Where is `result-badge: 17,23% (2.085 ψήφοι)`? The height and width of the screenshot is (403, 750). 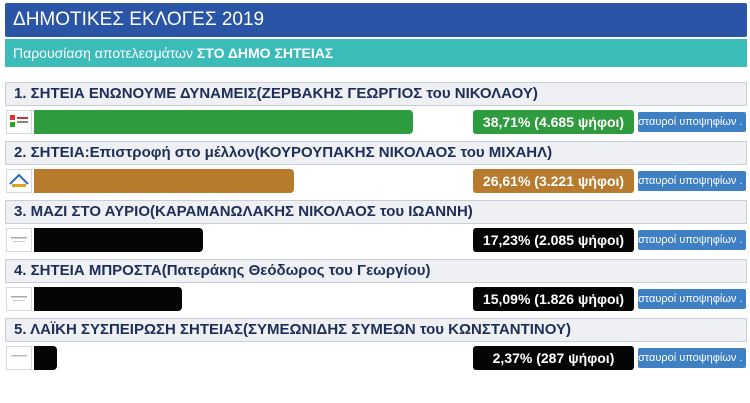 result-badge: 17,23% (2.085 ψήφοι) is located at coordinates (553, 240).